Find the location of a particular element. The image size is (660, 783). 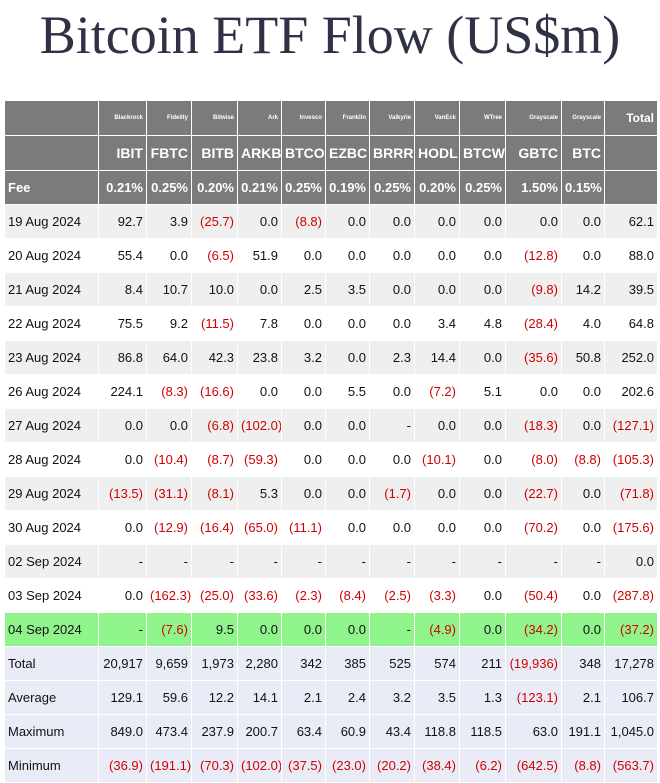

corner-cell is located at coordinates (51, 118).